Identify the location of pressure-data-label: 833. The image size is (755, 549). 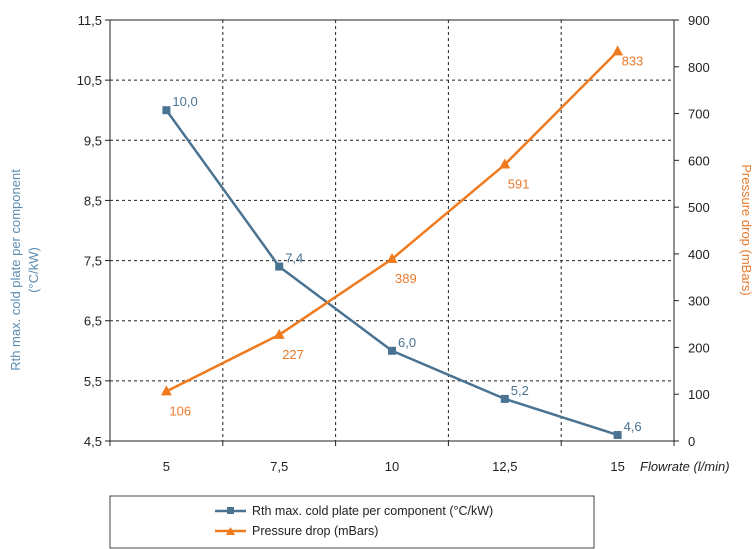
(633, 60).